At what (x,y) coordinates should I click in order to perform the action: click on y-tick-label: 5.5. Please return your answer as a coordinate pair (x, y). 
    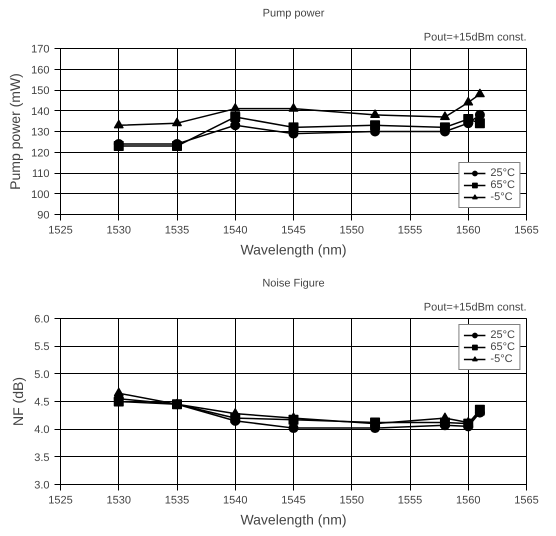
    Looking at the image, I should click on (42, 347).